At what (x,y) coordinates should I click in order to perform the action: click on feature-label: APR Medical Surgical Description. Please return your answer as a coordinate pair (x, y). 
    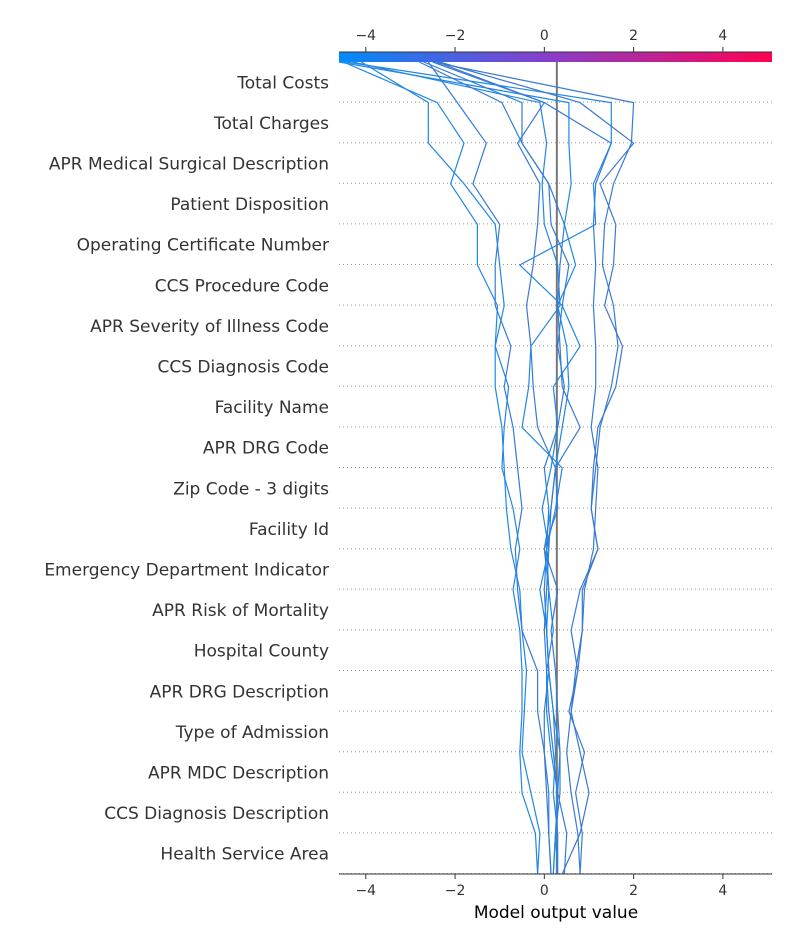
    Looking at the image, I should click on (189, 165).